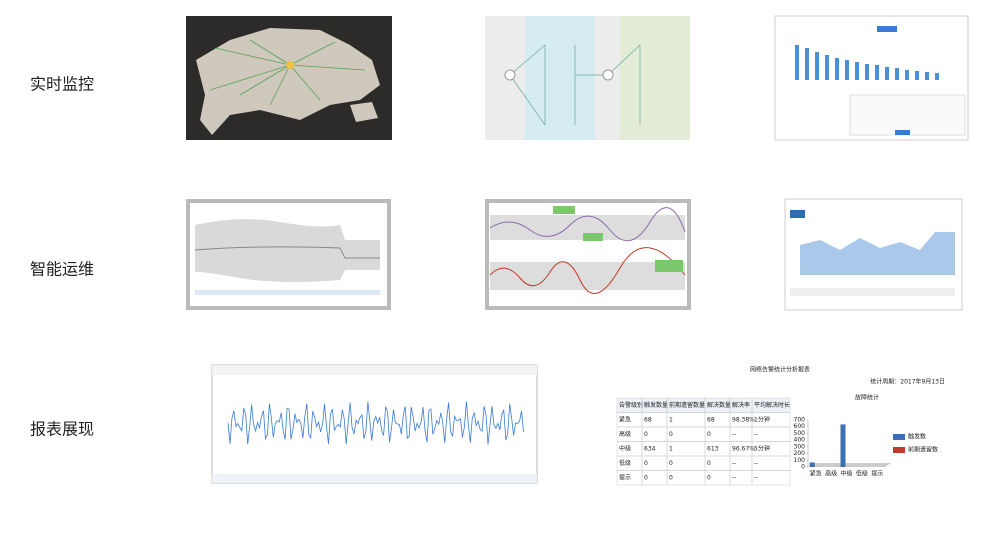 The image size is (1000, 550). Describe the element at coordinates (625, 434) in the screenshot. I see `cell-text: 高级` at that location.